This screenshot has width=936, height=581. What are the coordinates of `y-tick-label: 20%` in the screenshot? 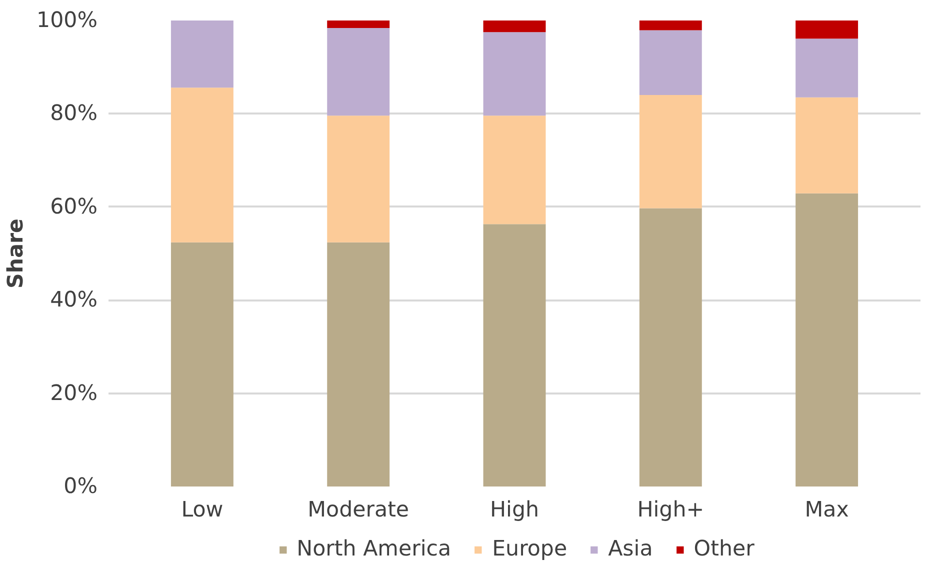 It's located at (74, 393).